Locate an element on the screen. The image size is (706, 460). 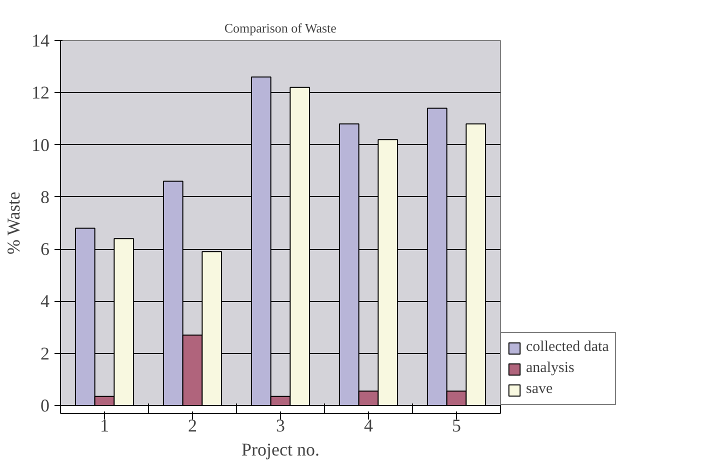
legend-label: save is located at coordinates (539, 389).